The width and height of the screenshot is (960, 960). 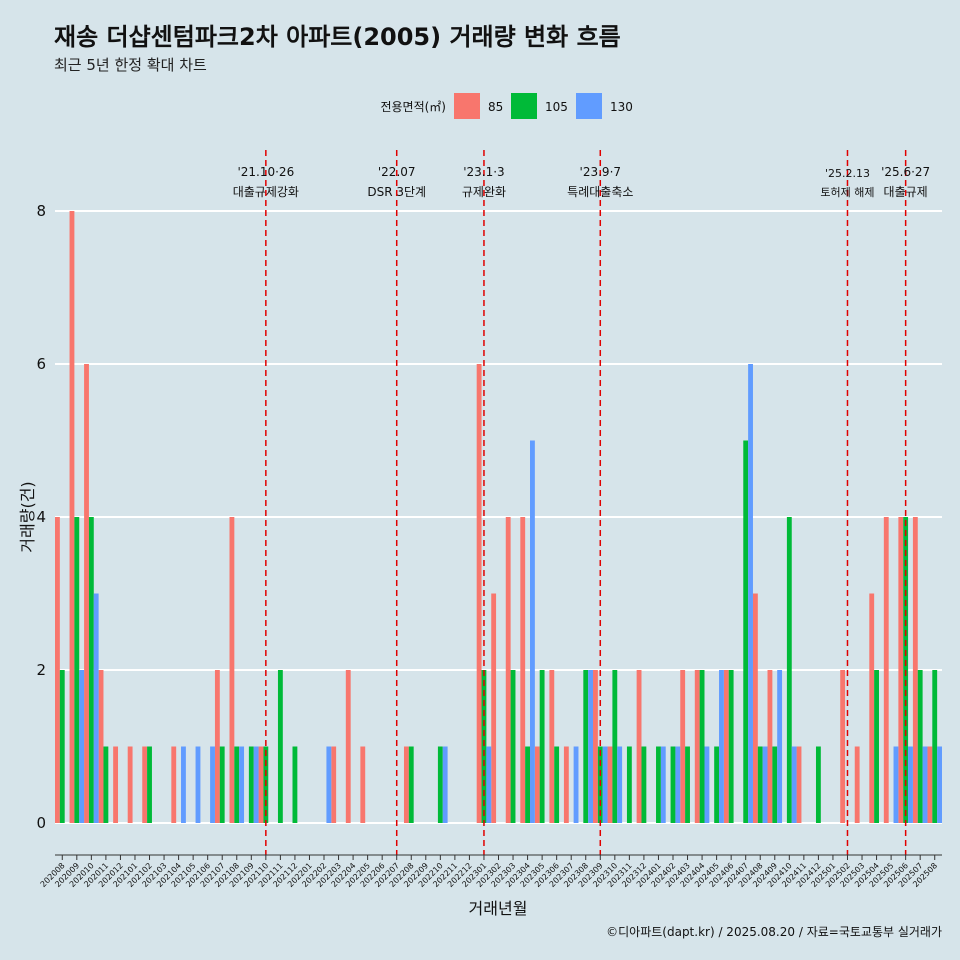 I want to click on y-tick-label: 4, so click(x=41, y=517).